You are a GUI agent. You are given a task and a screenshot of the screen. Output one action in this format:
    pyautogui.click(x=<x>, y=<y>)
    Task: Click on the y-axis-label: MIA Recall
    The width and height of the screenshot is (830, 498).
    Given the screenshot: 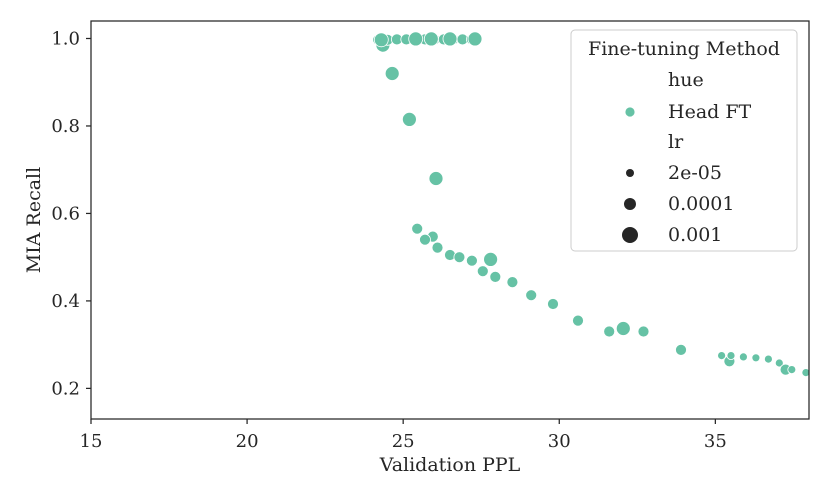 What is the action you would take?
    pyautogui.click(x=34, y=220)
    